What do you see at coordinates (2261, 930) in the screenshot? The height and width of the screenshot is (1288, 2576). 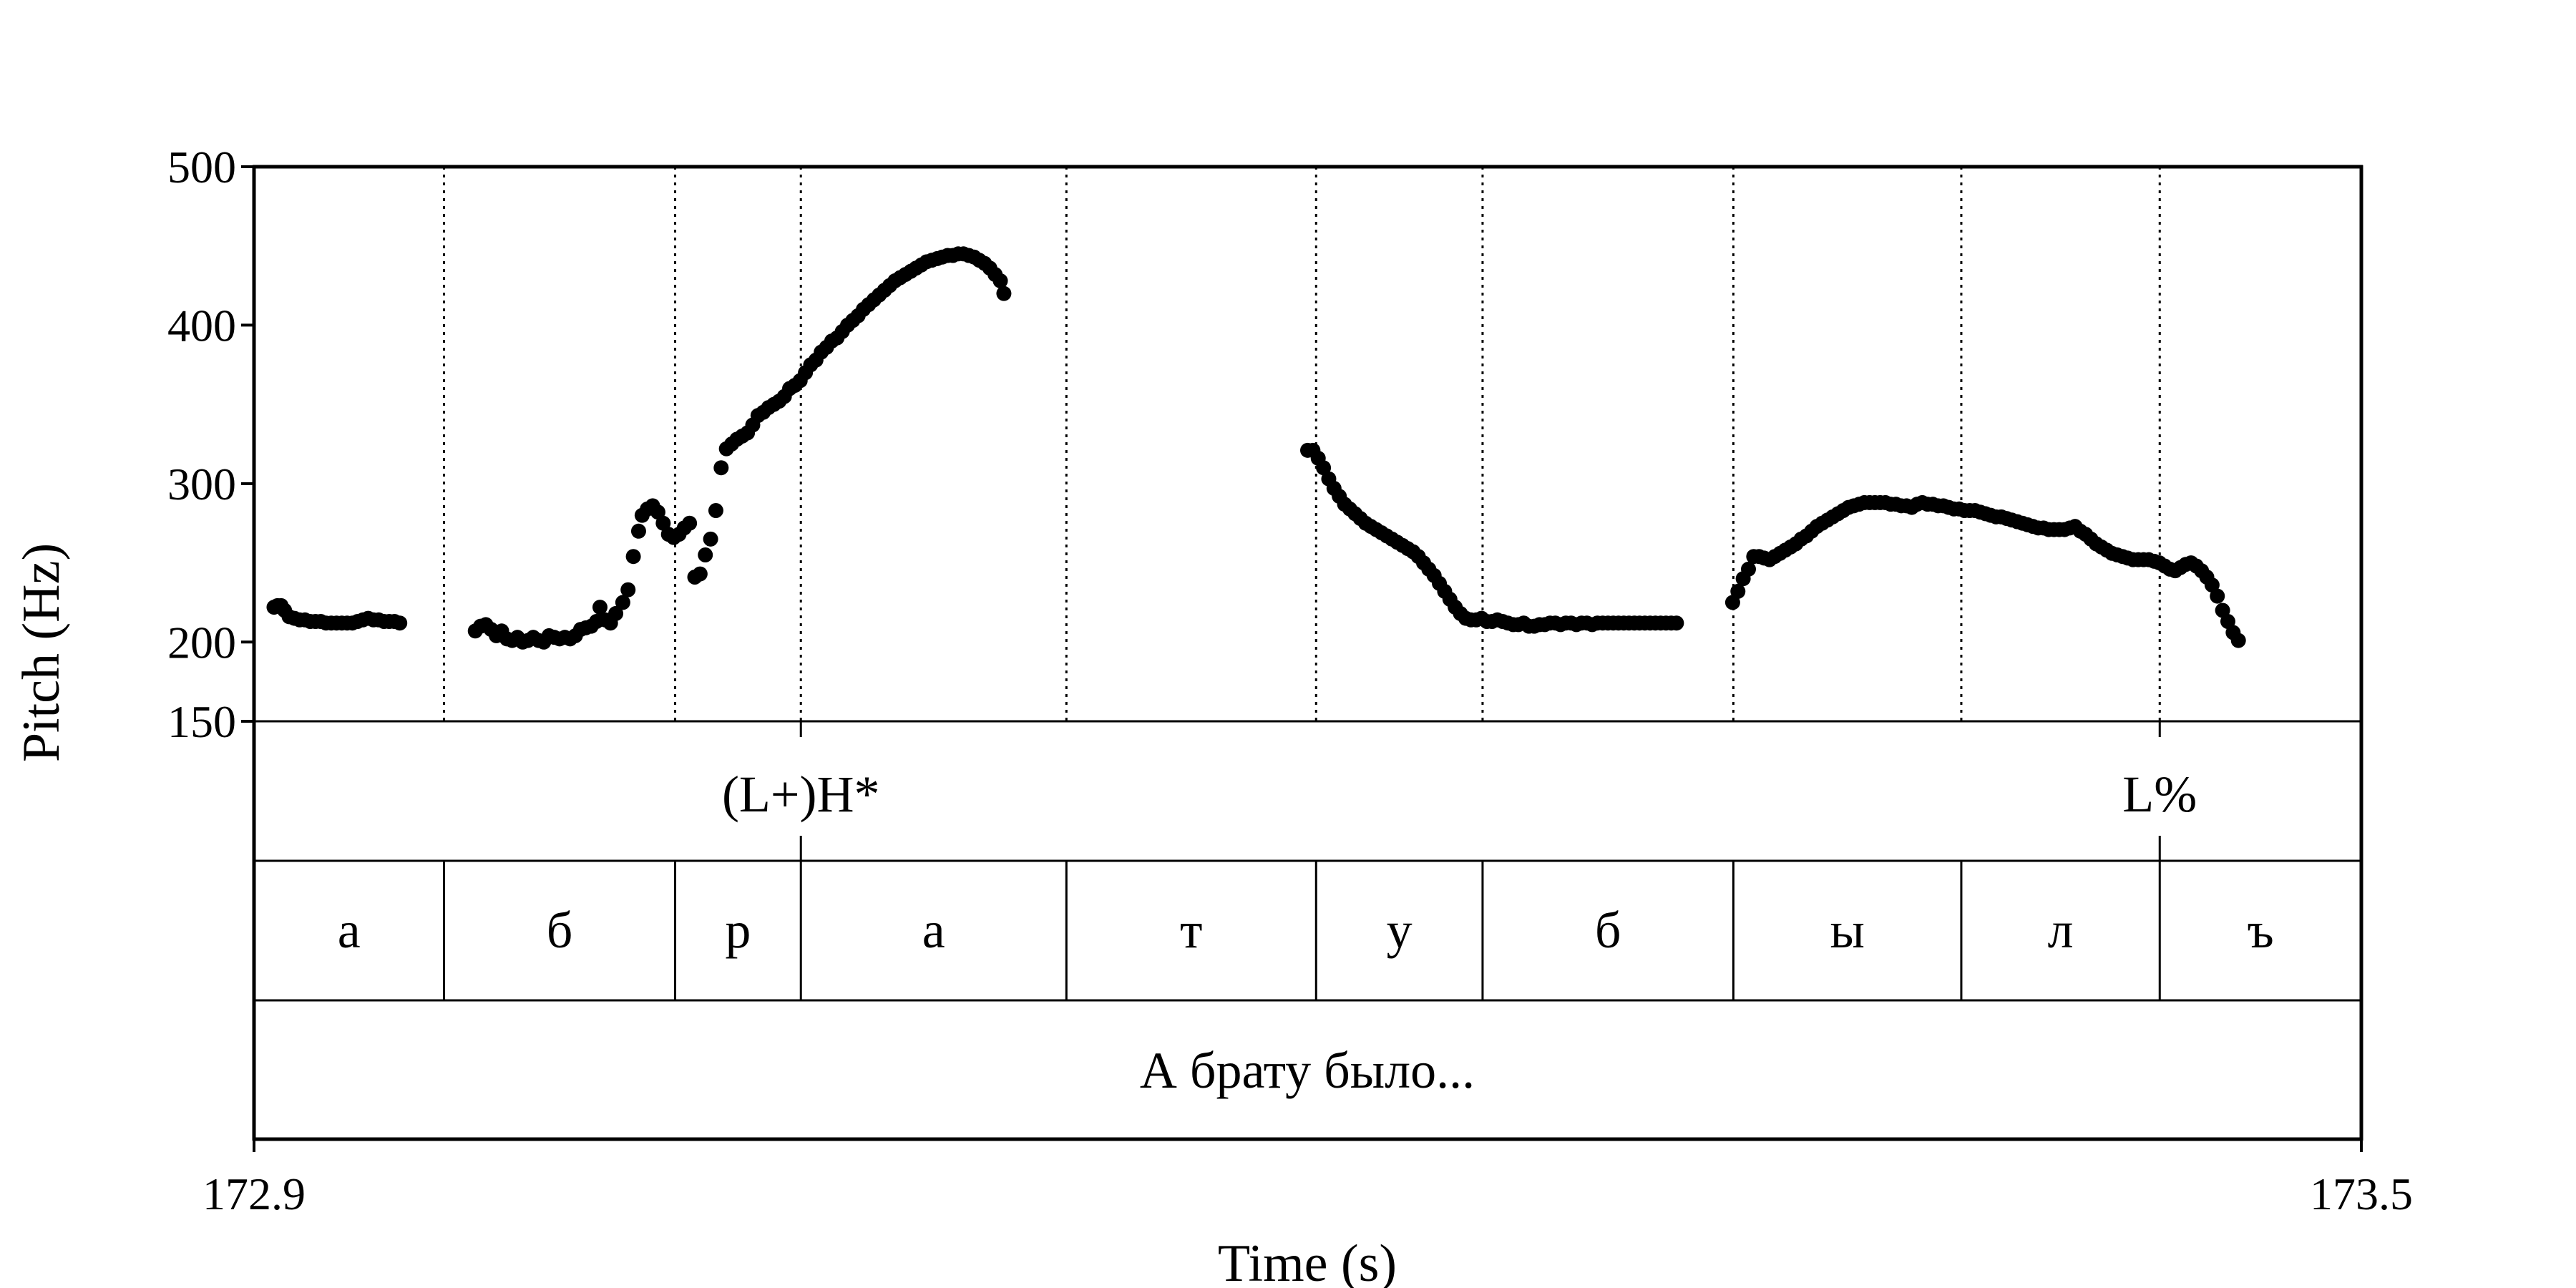 I see `segment-label: ъ` at bounding box center [2261, 930].